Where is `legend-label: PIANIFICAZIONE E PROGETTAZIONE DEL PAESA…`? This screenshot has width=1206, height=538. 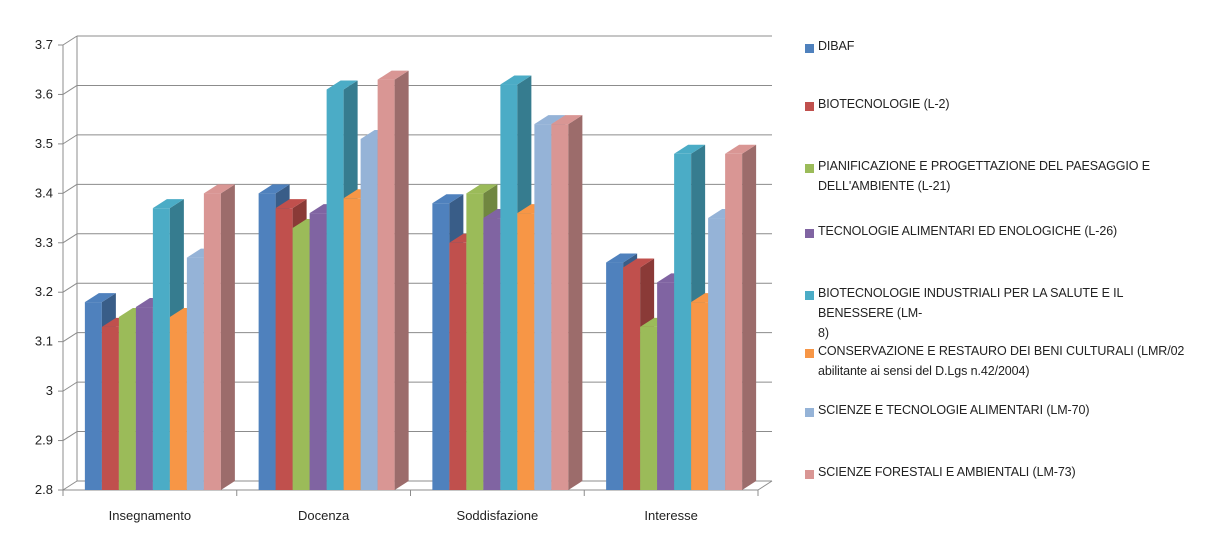 legend-label: PIANIFICAZIONE E PROGETTAZIONE DEL PAESA… is located at coordinates (984, 176).